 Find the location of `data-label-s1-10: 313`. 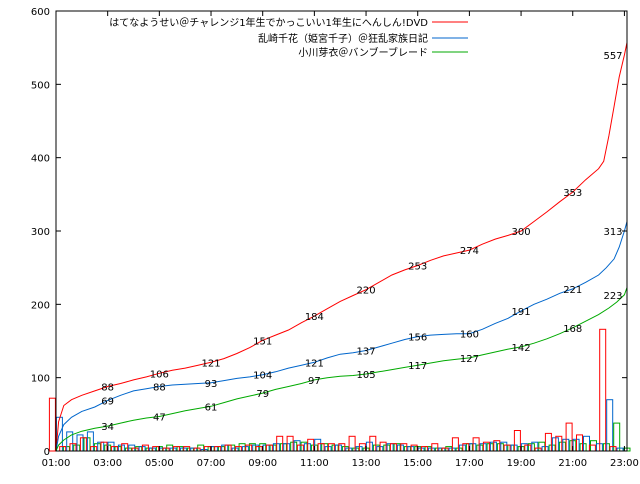

data-label-s1-10: 313 is located at coordinates (612, 232).